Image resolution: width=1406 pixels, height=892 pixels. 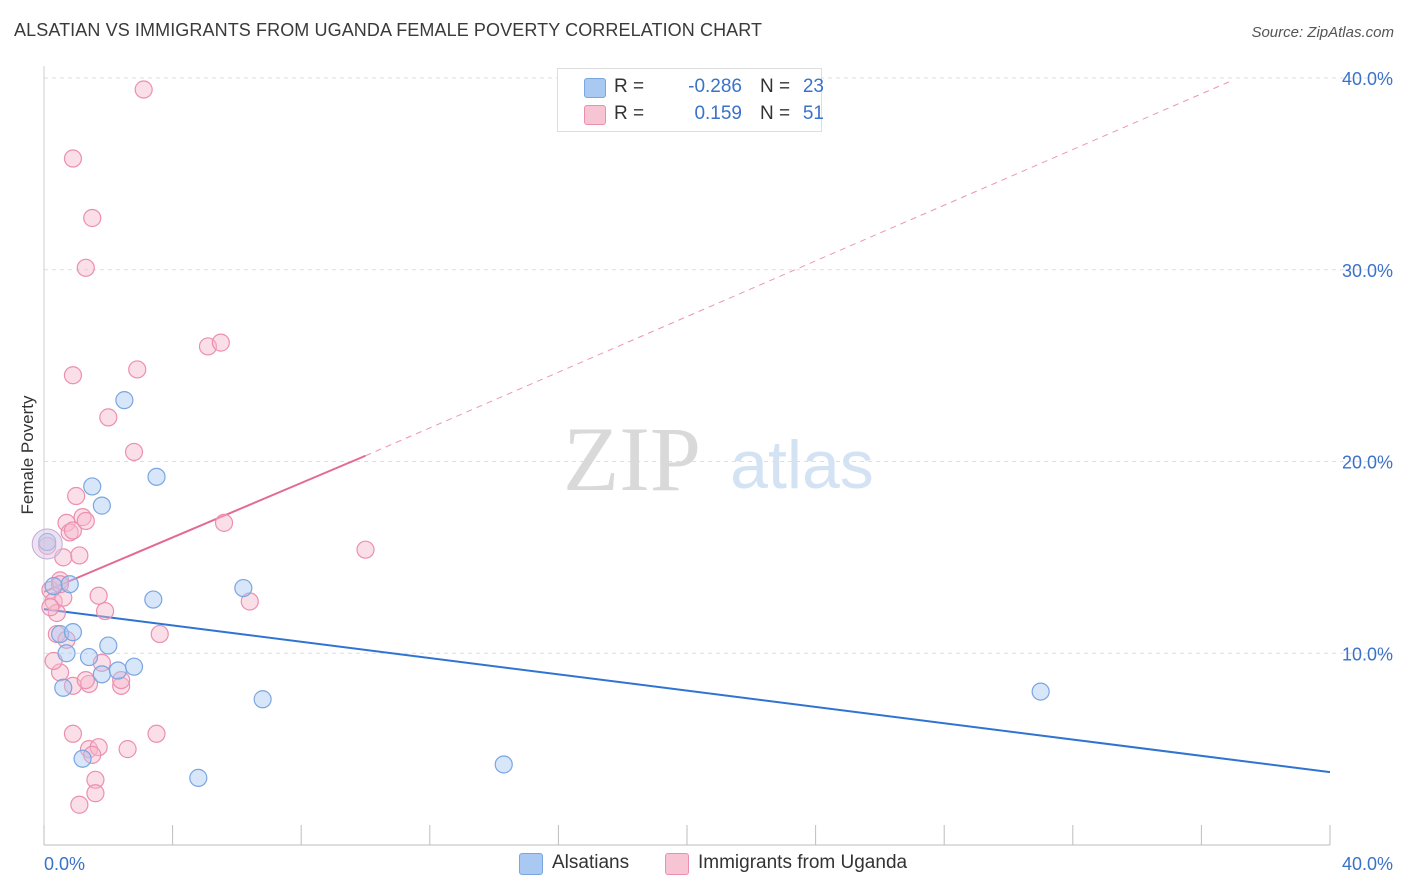 What do you see at coordinates (718, 459) in the screenshot?
I see `watermark: ZIP atlas` at bounding box center [718, 459].